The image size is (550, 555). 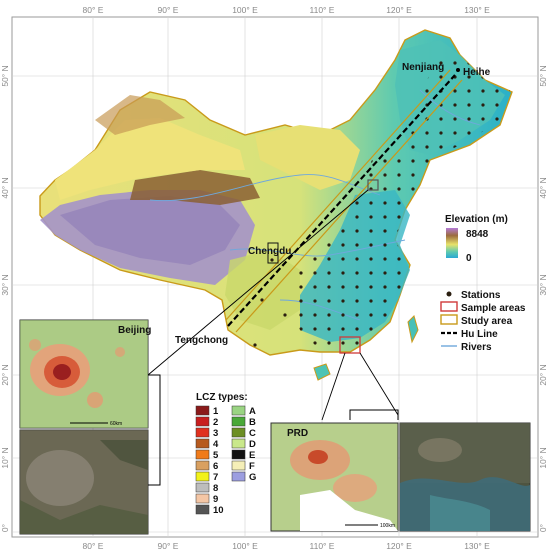 What do you see at coordinates (215, 466) in the screenshot?
I see `lcz-label: 6` at bounding box center [215, 466].